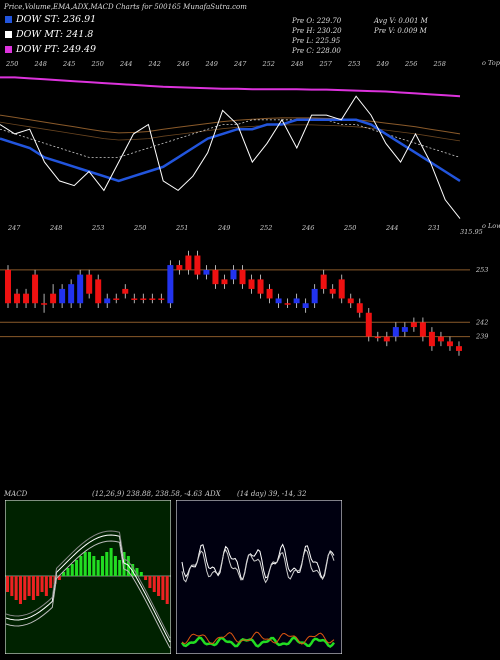  What do you see at coordinates (88, 584) in the screenshot?
I see `macd-extra-line` at bounding box center [88, 584].